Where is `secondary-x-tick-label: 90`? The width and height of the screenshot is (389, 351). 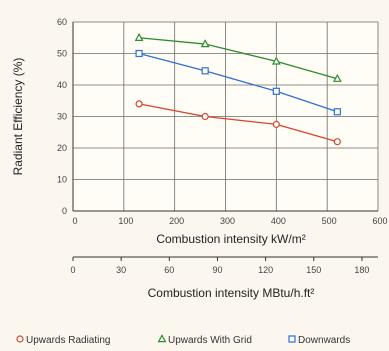
secondary-x-tick-label: 90 is located at coordinates (217, 270).